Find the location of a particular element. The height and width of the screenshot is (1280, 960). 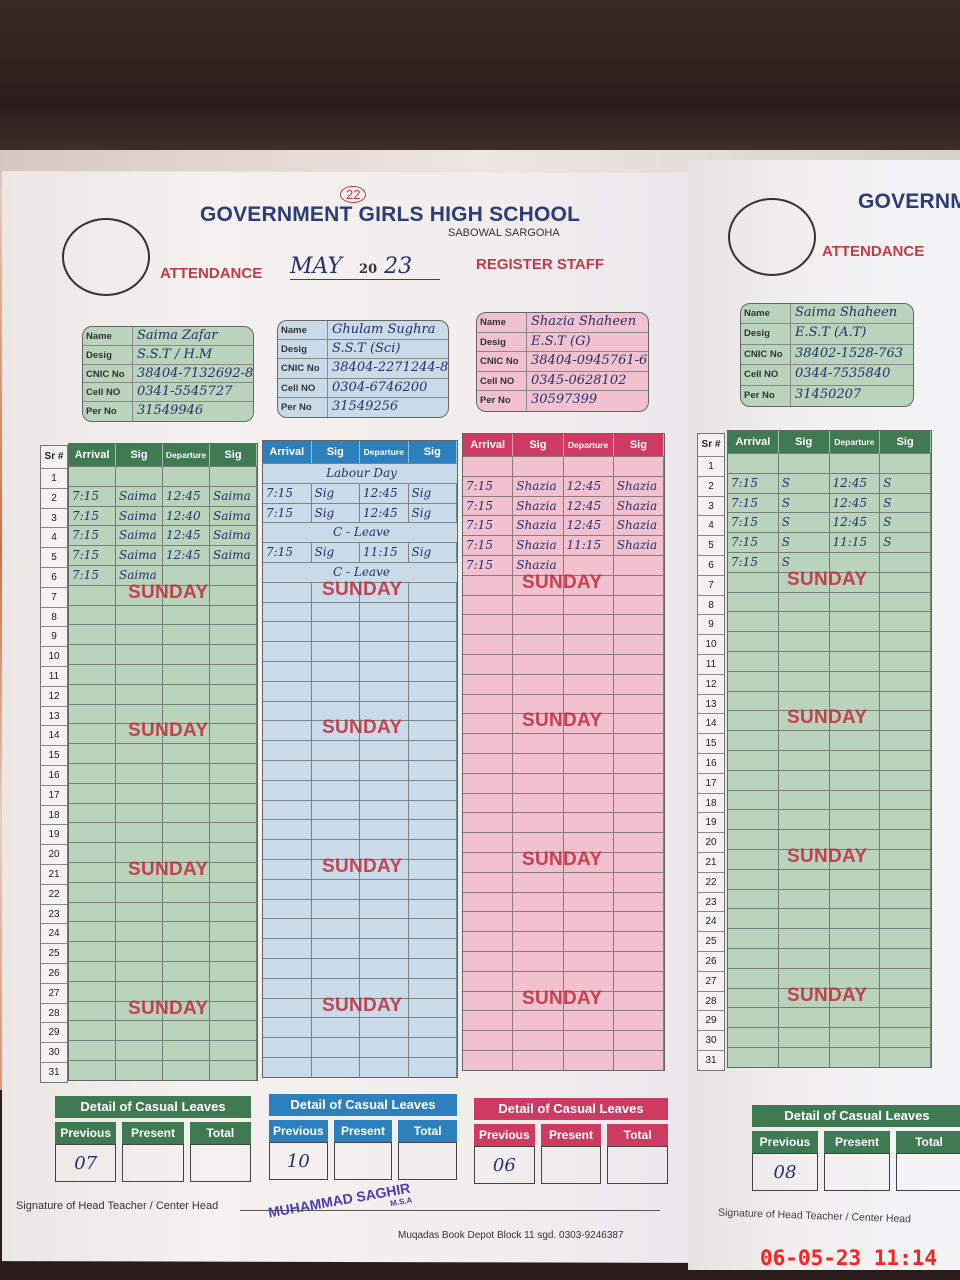

attendance-row: 7:15 Saima 12:45 Saima is located at coordinates (163, 535).